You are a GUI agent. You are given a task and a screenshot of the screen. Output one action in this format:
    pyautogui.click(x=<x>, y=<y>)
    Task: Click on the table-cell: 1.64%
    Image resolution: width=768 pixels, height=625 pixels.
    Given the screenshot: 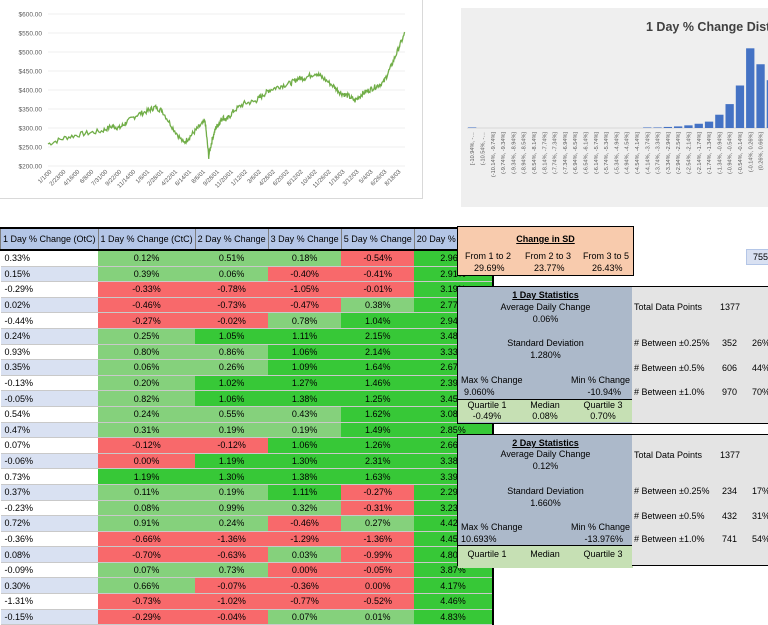 What is the action you would take?
    pyautogui.click(x=378, y=367)
    